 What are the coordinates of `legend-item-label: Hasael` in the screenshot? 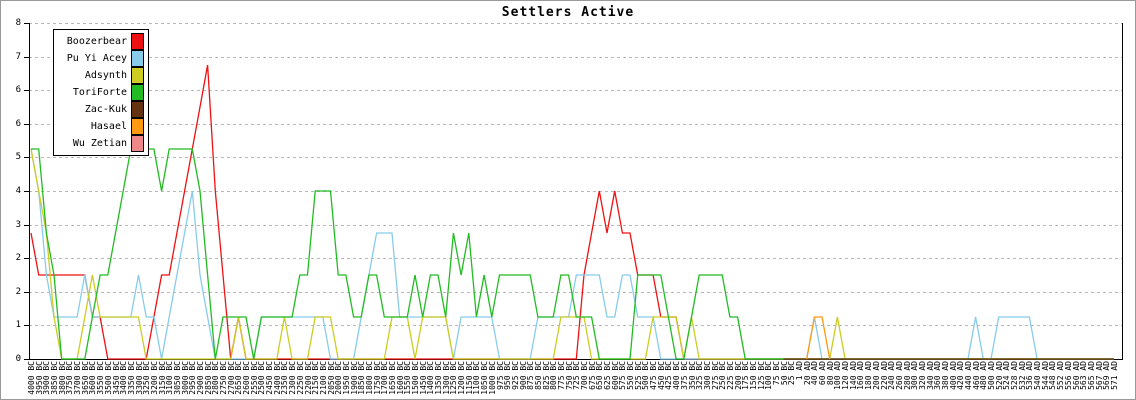 It's located at (108, 126).